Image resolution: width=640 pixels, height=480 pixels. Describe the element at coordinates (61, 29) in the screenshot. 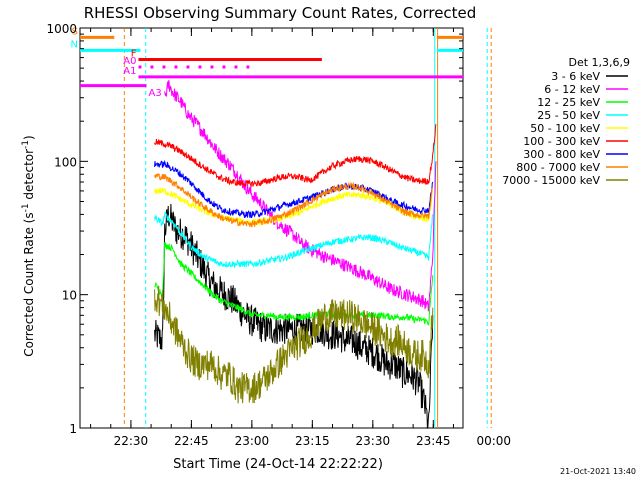

I see `y-tick-label: 1000` at that location.